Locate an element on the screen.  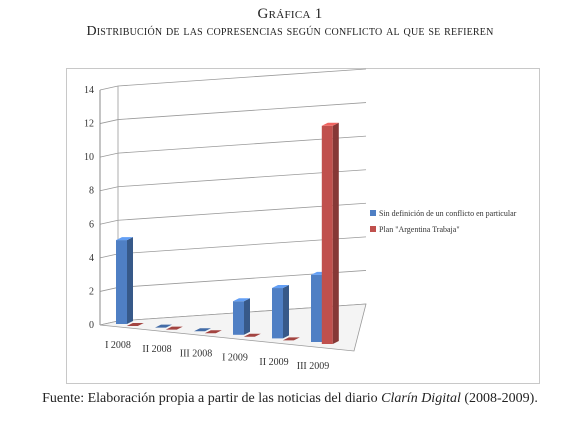
x-tick-label: I 2009 is located at coordinates (235, 358).